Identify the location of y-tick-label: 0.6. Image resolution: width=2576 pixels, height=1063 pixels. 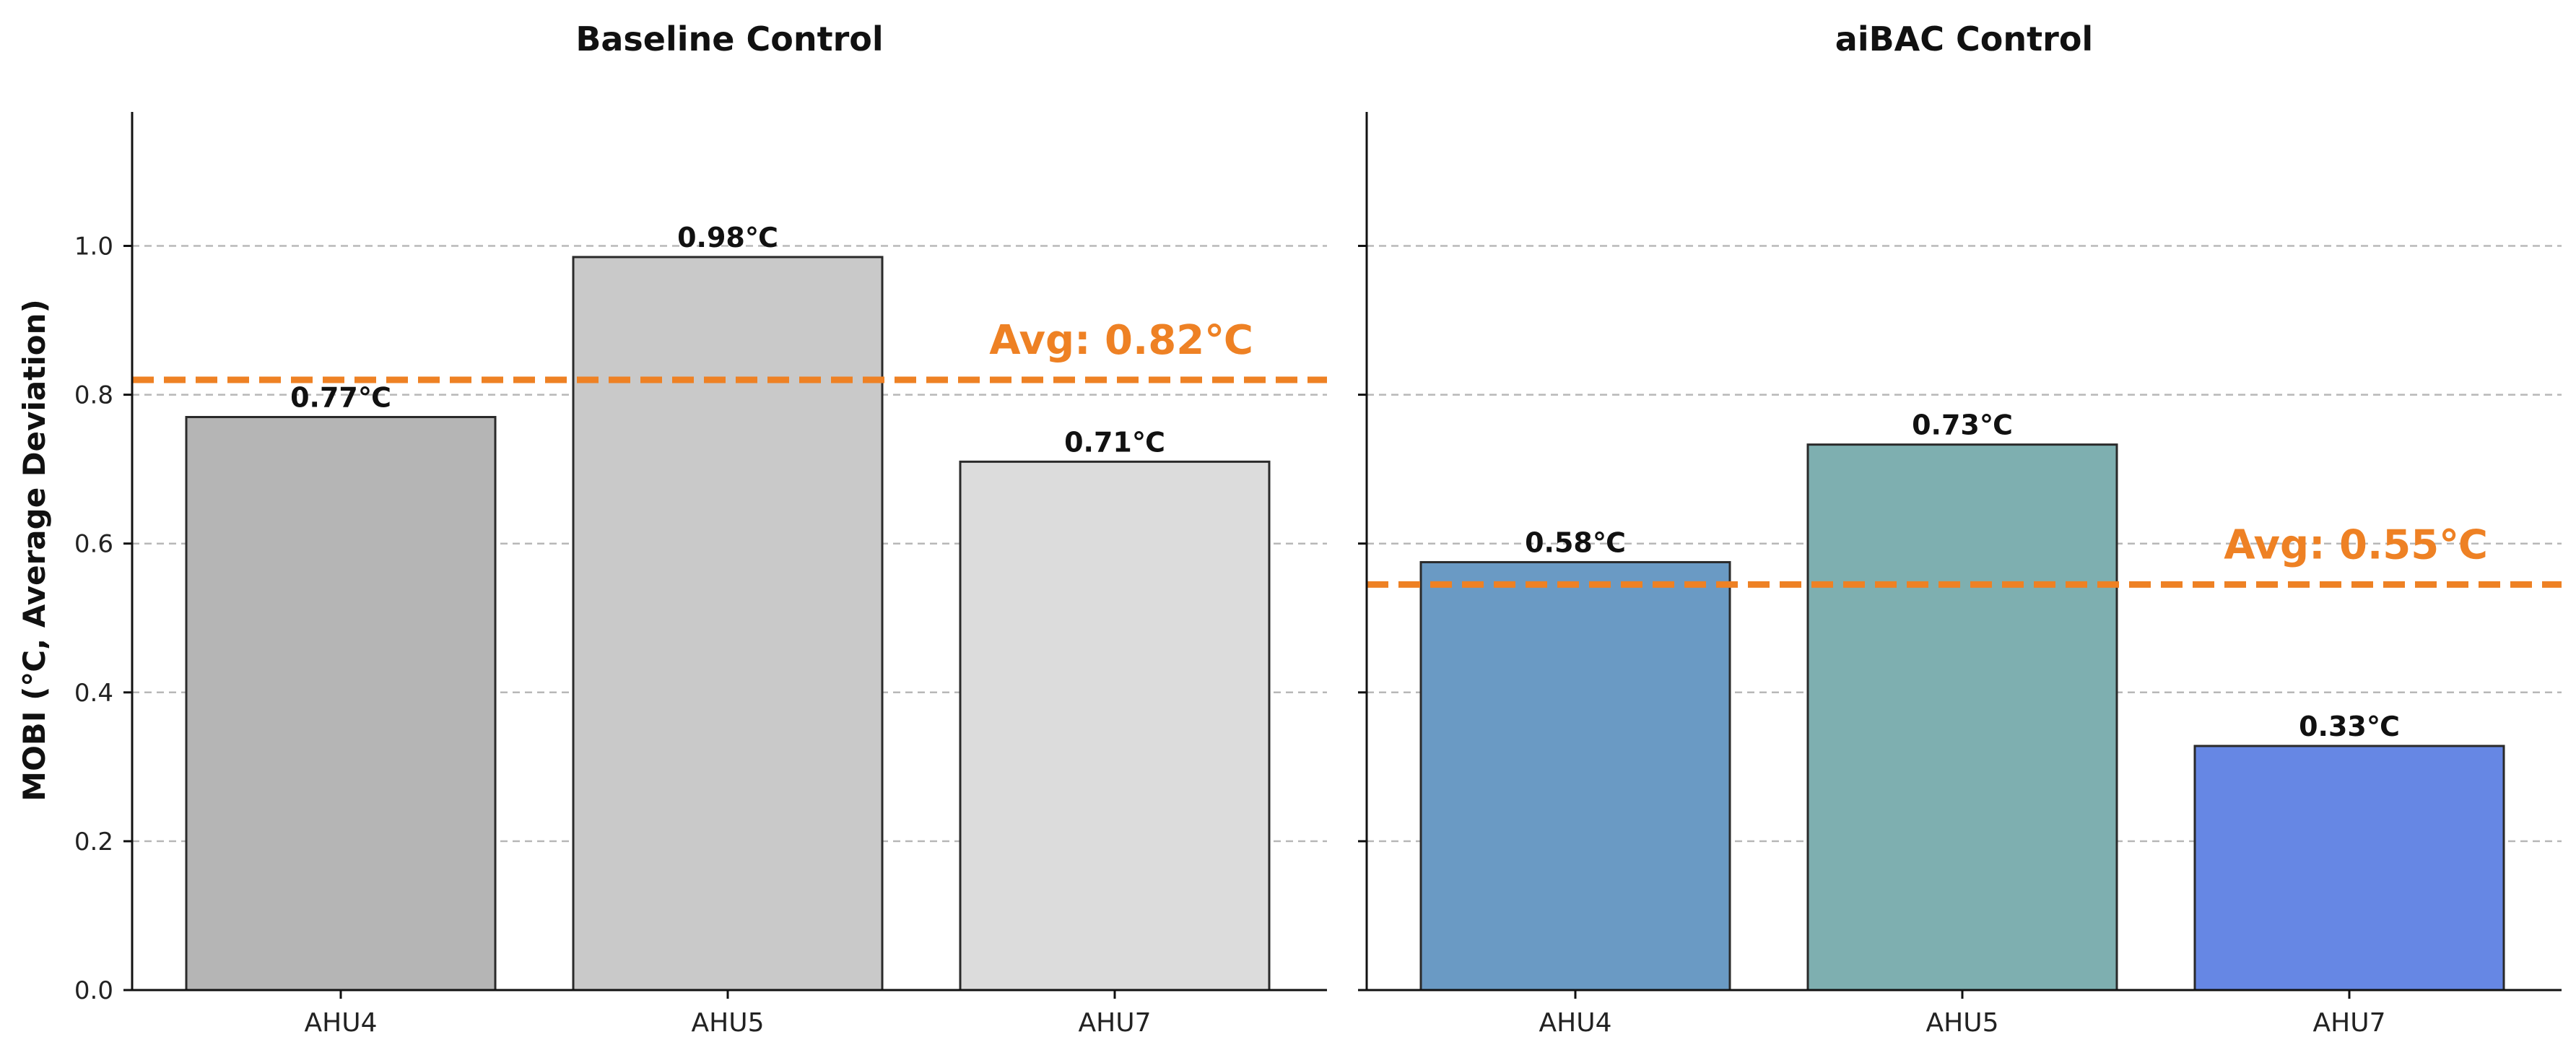
(94, 544).